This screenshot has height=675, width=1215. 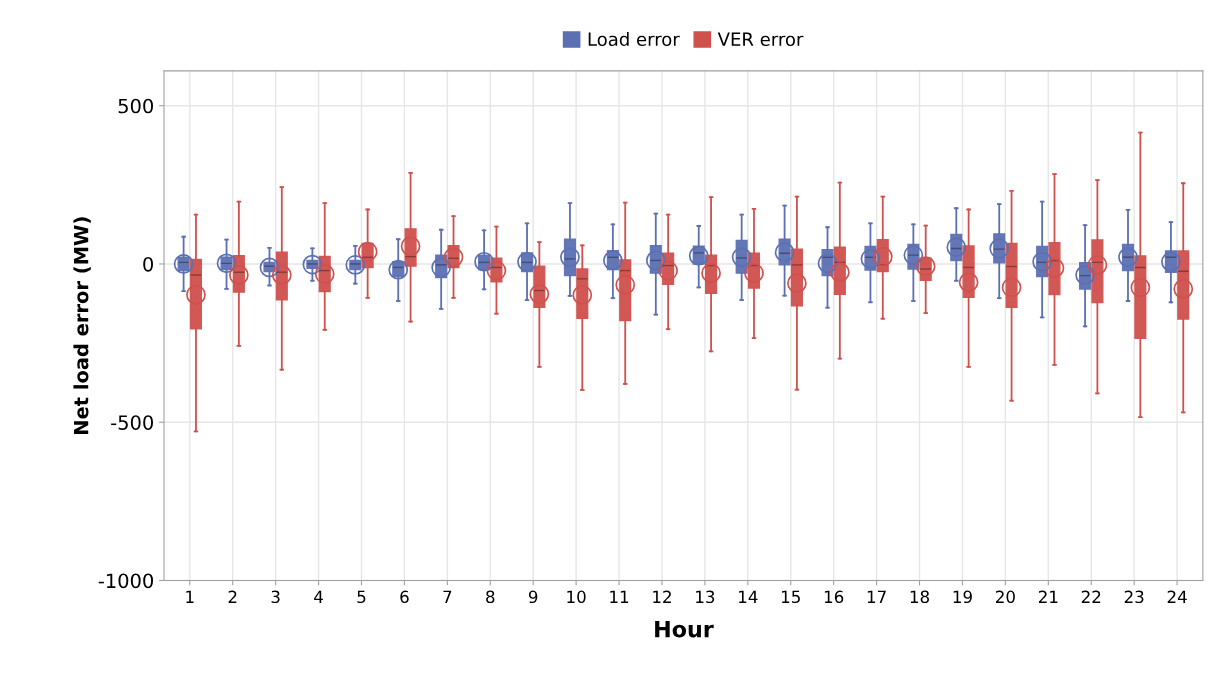 I want to click on x-tick-label: 7, so click(x=447, y=596).